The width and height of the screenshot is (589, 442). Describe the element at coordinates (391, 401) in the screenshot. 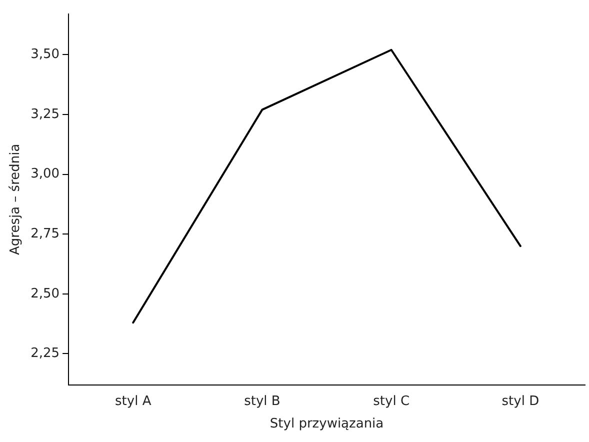

I see `x-tick-label: styl C` at that location.